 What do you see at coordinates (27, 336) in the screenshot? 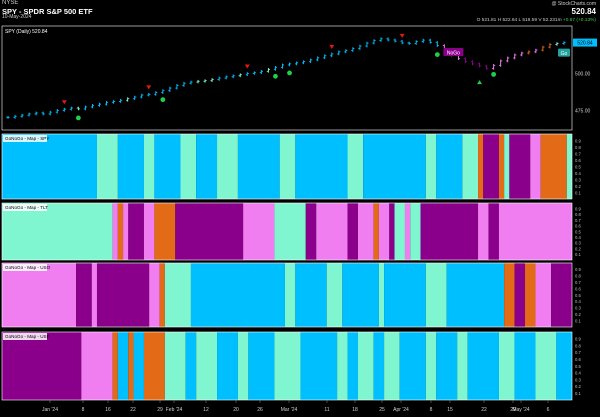
I see `map-panel-title: GoNoGo - Map - USF` at bounding box center [27, 336].